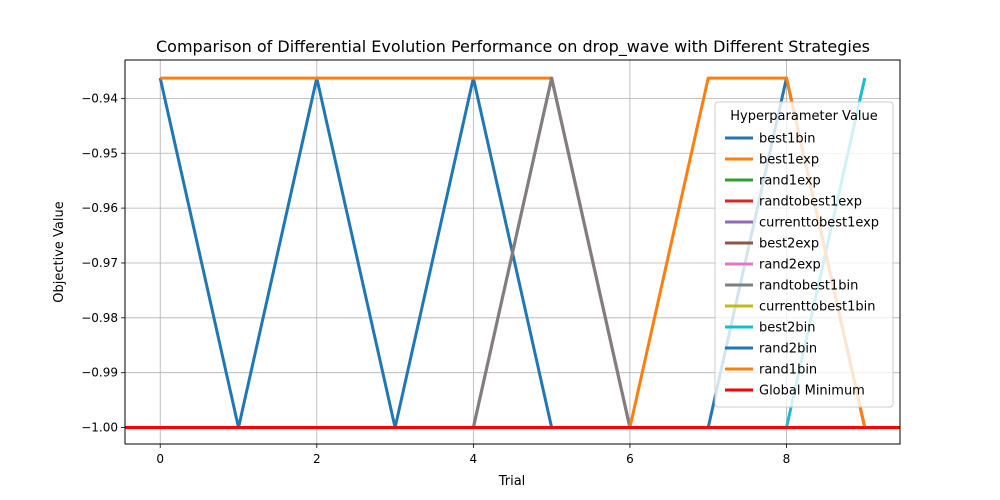  Describe the element at coordinates (787, 328) in the screenshot. I see `legend-label: best2bin` at that location.